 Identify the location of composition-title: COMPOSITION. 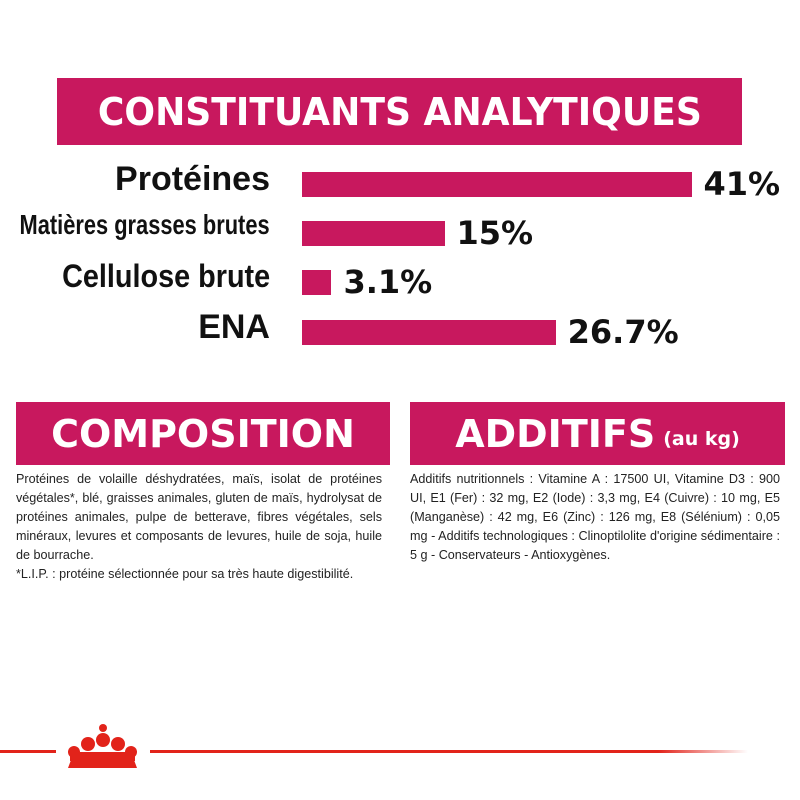
(203, 433).